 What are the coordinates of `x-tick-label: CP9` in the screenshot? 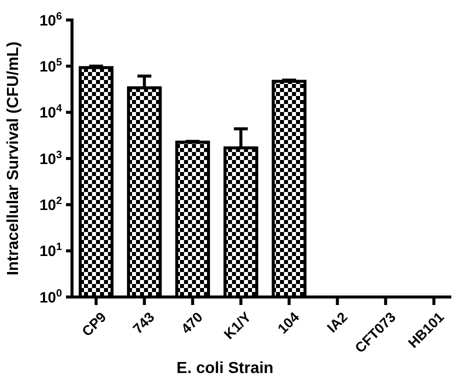 It's located at (94, 324).